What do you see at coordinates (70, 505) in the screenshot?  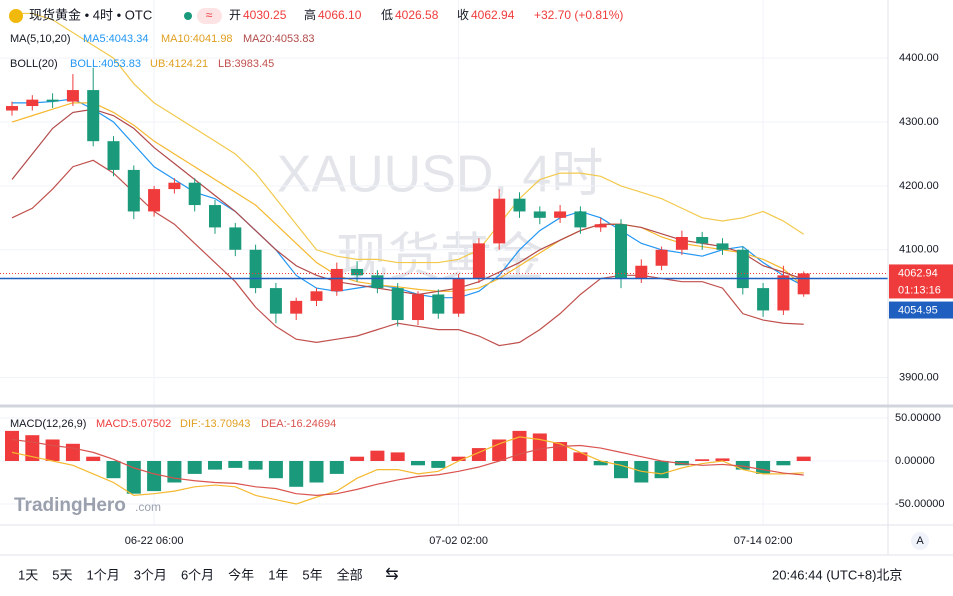 I see `logo-text: TradingHero` at bounding box center [70, 505].